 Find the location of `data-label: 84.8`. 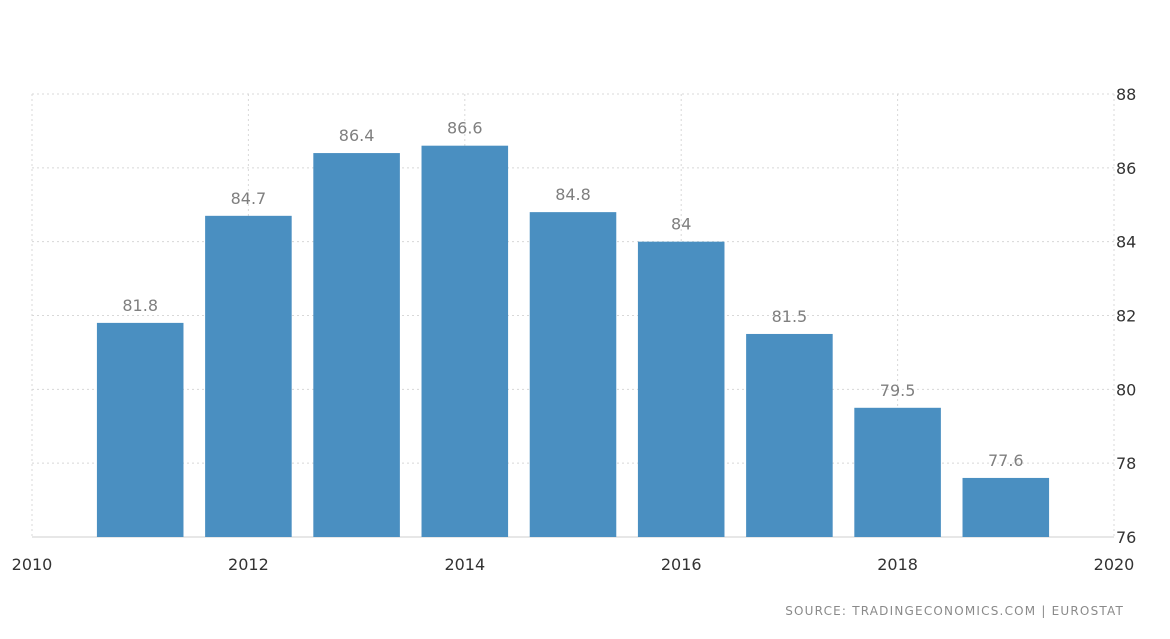

data-label: 84.8 is located at coordinates (573, 194).